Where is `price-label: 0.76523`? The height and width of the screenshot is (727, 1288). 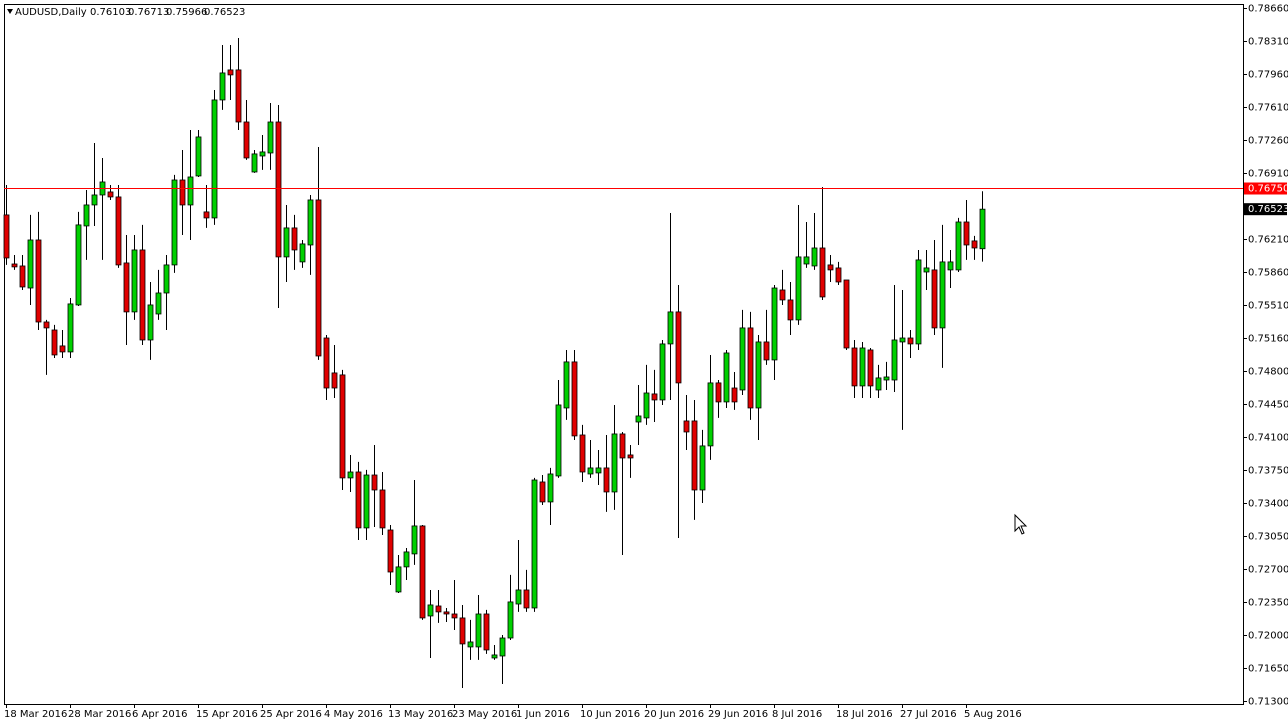 price-label: 0.76523 is located at coordinates (1268, 209).